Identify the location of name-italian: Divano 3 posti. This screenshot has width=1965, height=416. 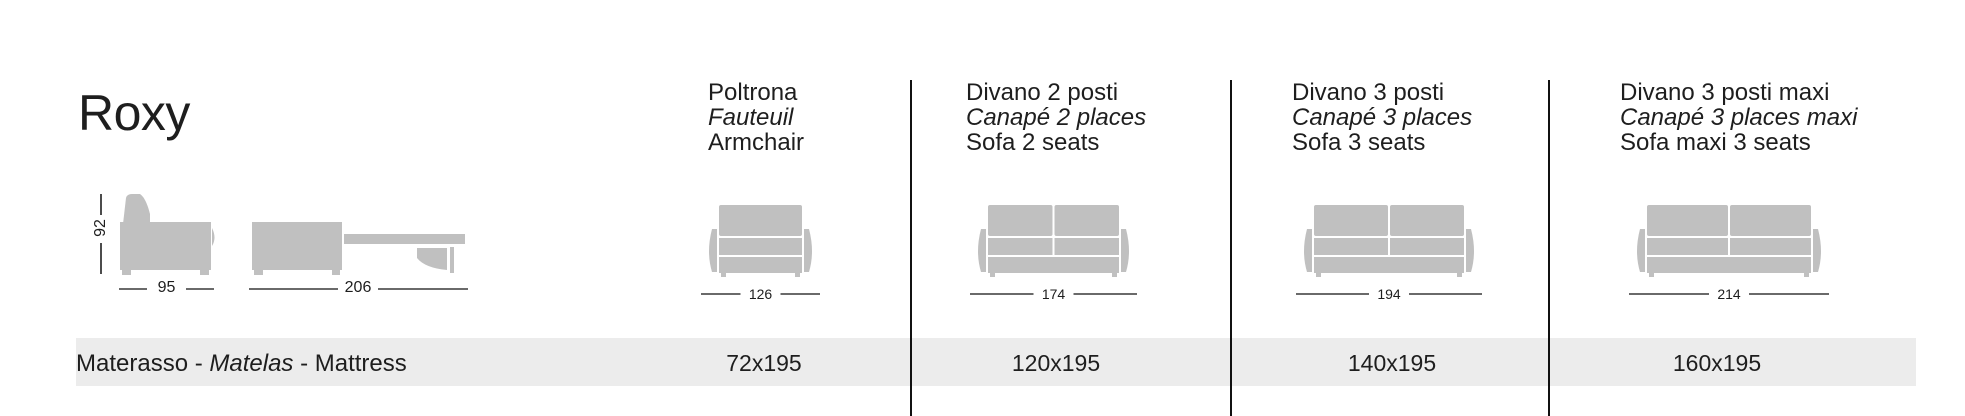
(1368, 92).